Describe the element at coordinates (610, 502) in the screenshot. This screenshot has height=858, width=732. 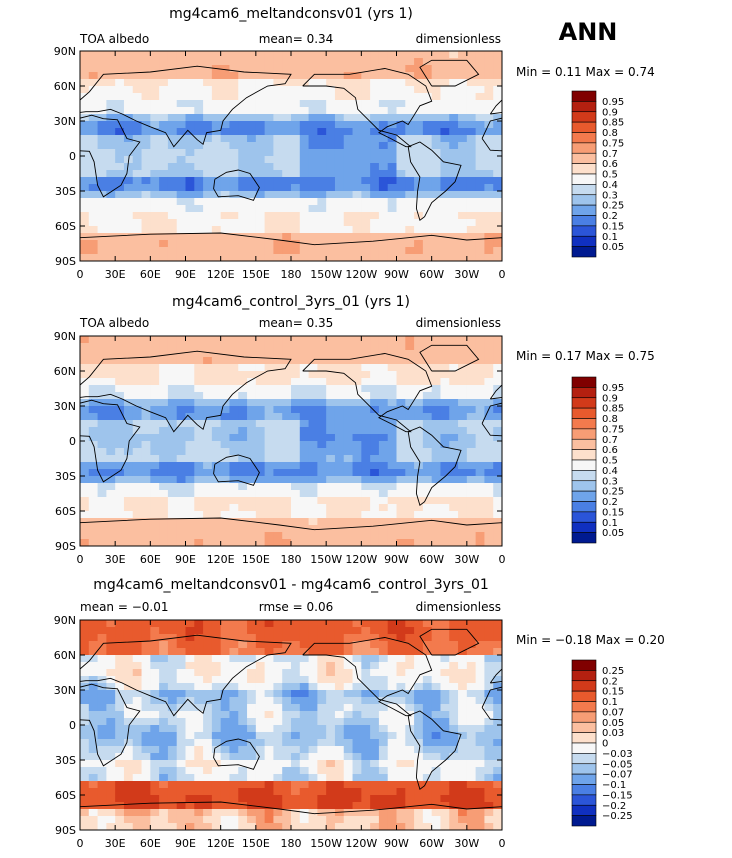
I see `colorbar-label: 0.2` at that location.